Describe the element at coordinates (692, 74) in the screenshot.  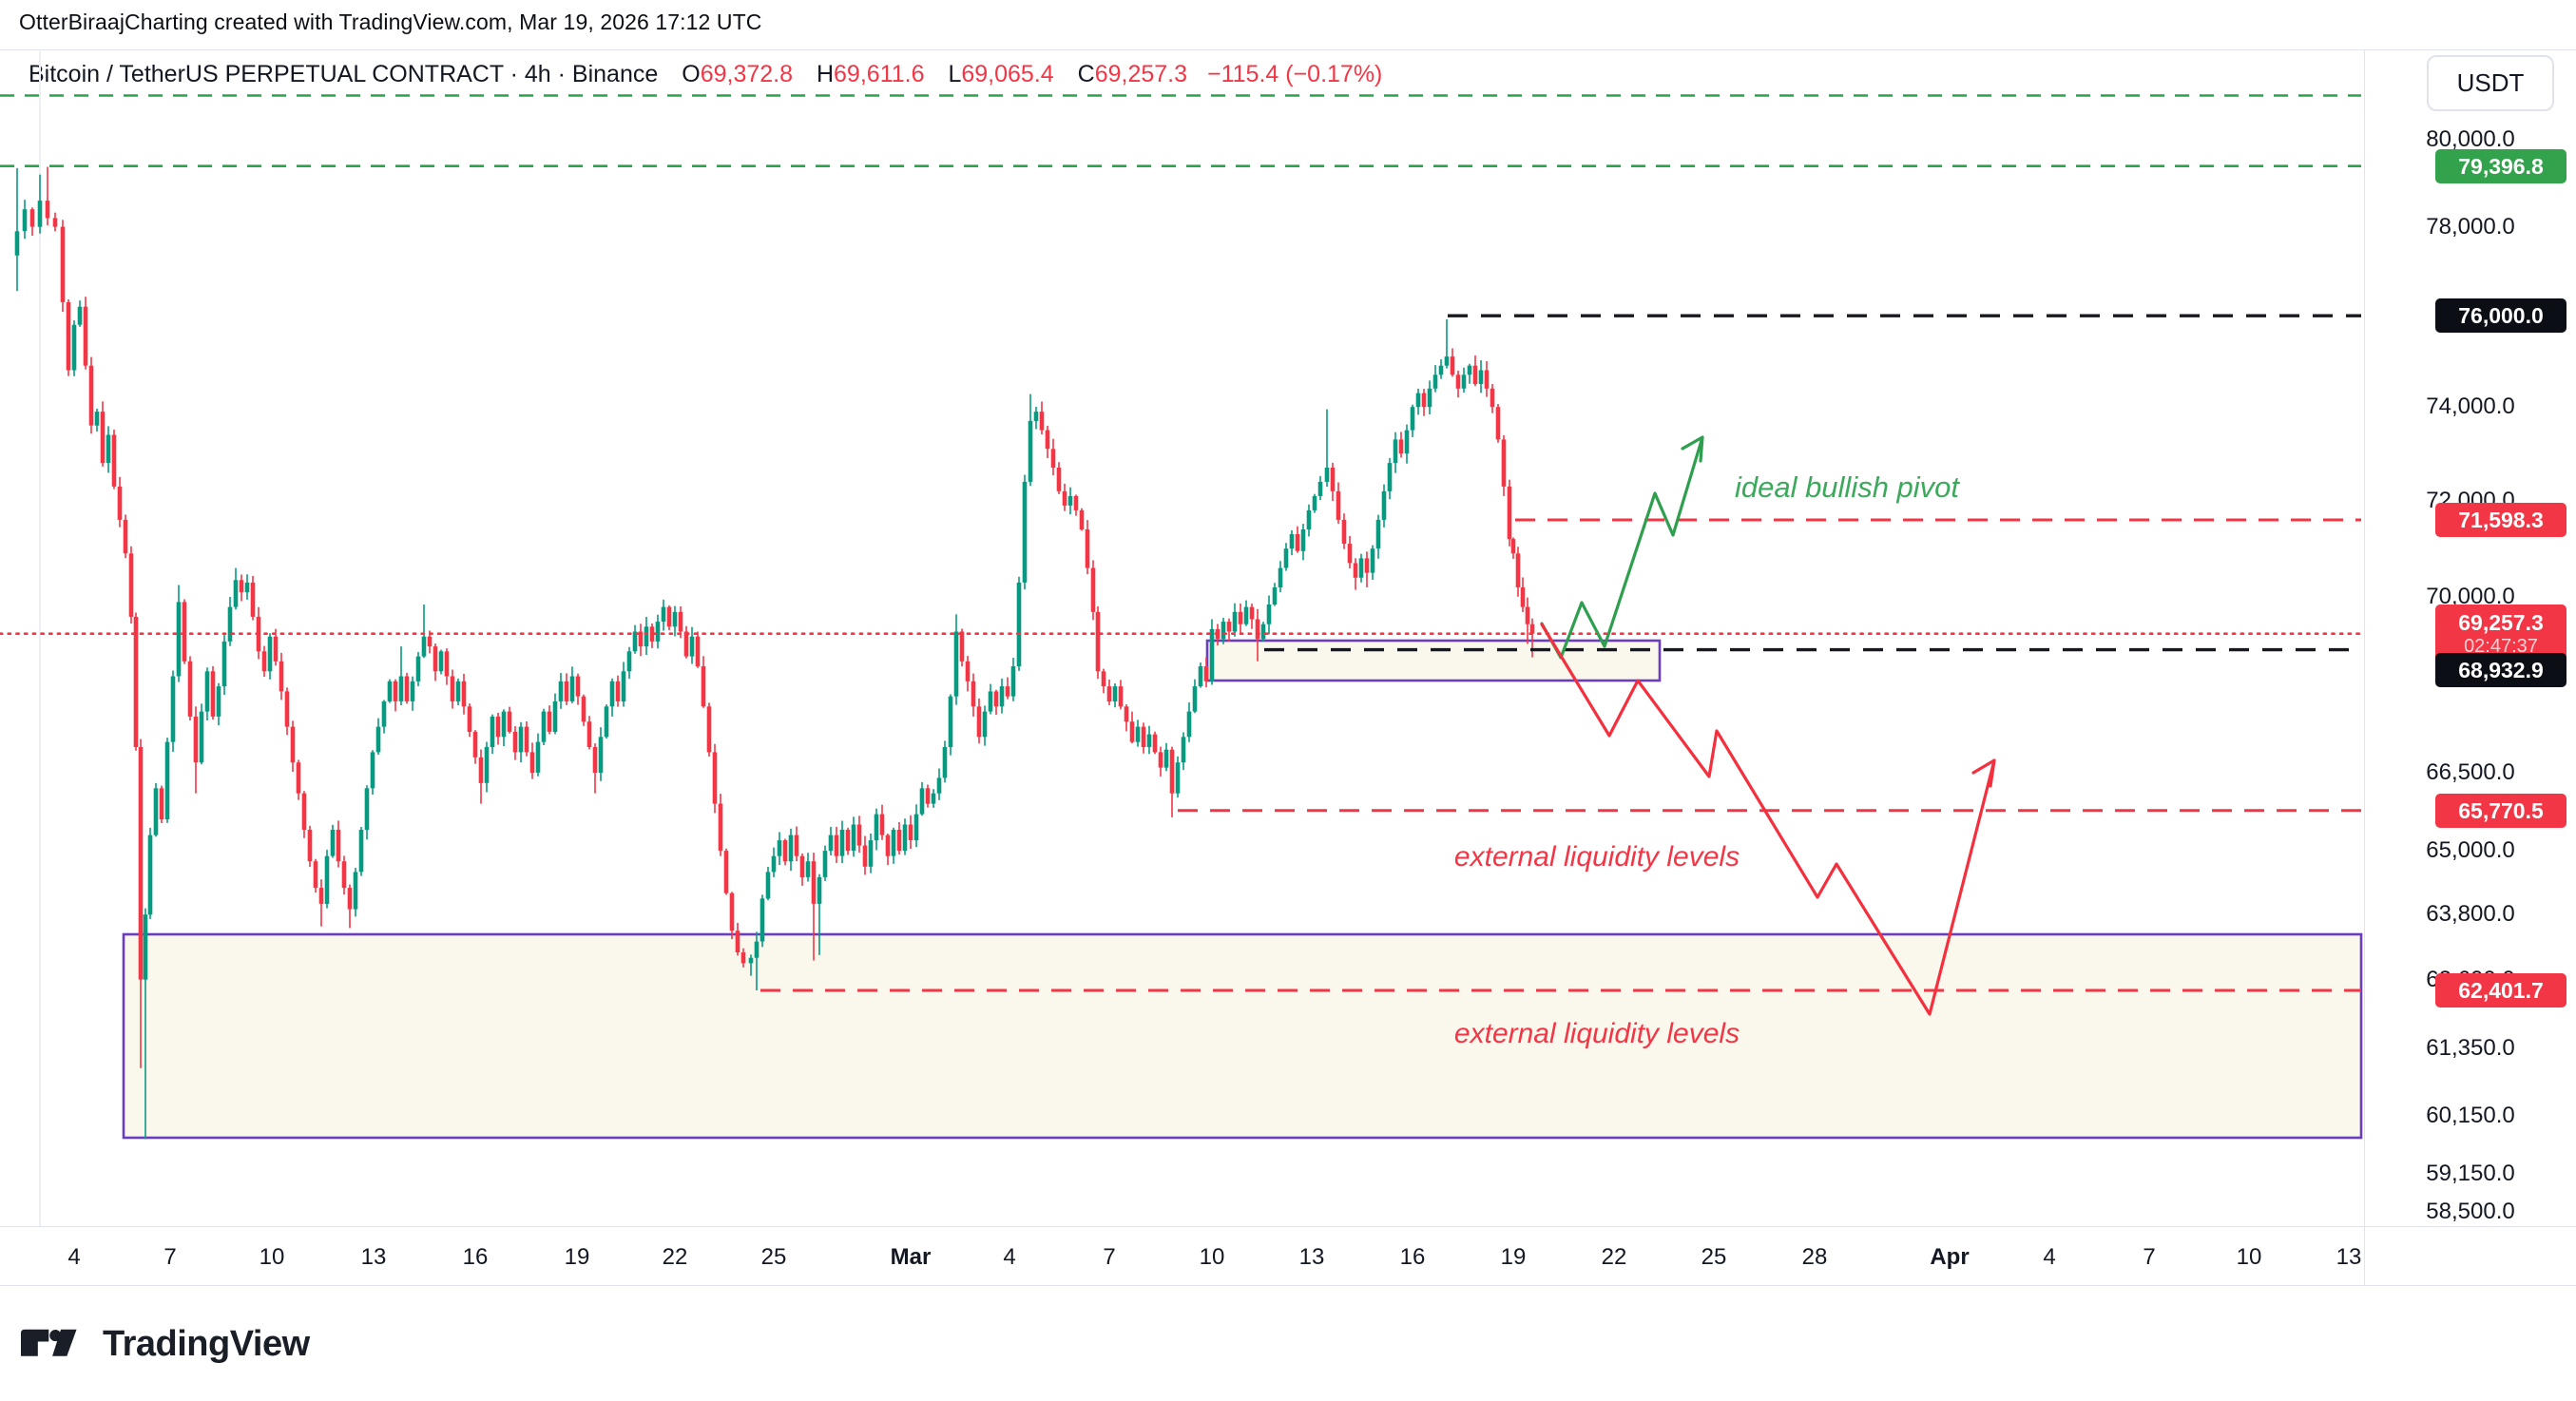
I see `open-label: O` at that location.